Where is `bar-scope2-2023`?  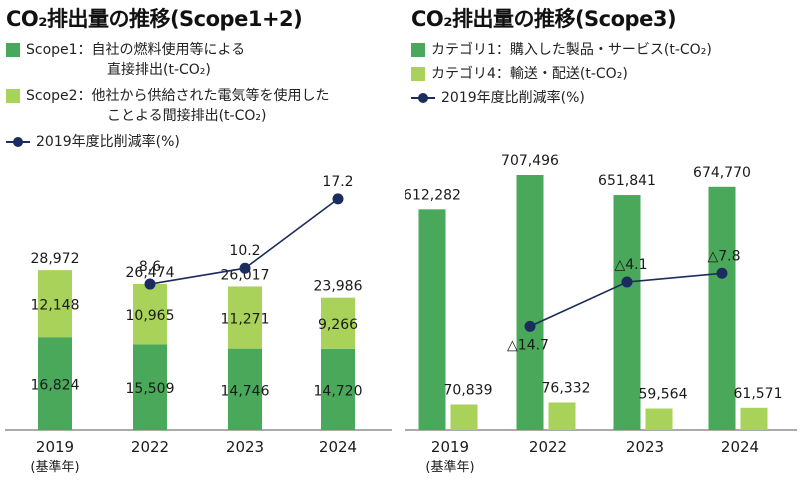
bar-scope2-2023 is located at coordinates (245, 317).